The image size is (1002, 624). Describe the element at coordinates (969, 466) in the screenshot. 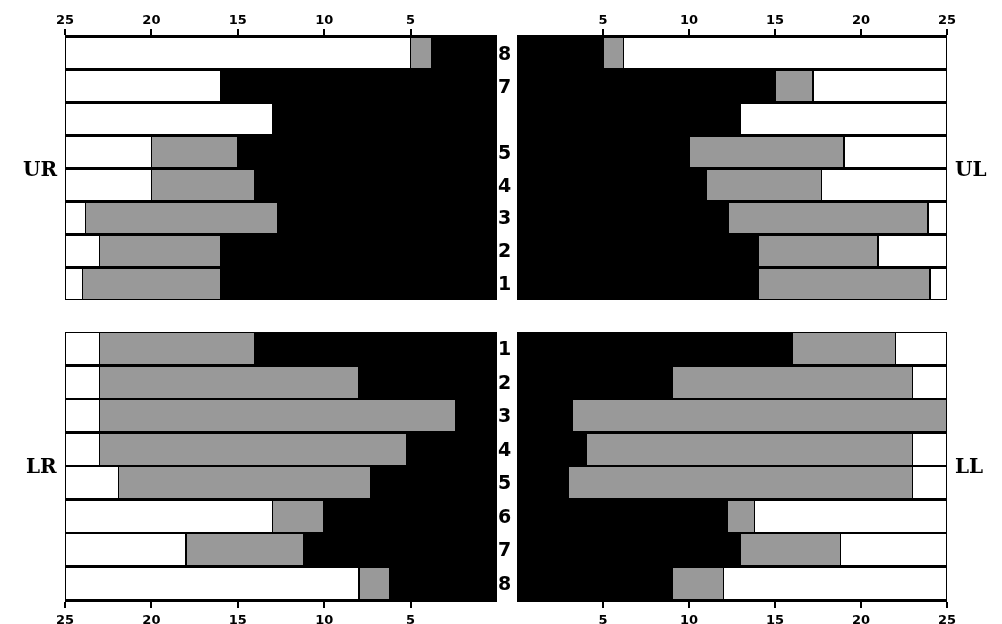

I see `y-axis-title: LL` at that location.